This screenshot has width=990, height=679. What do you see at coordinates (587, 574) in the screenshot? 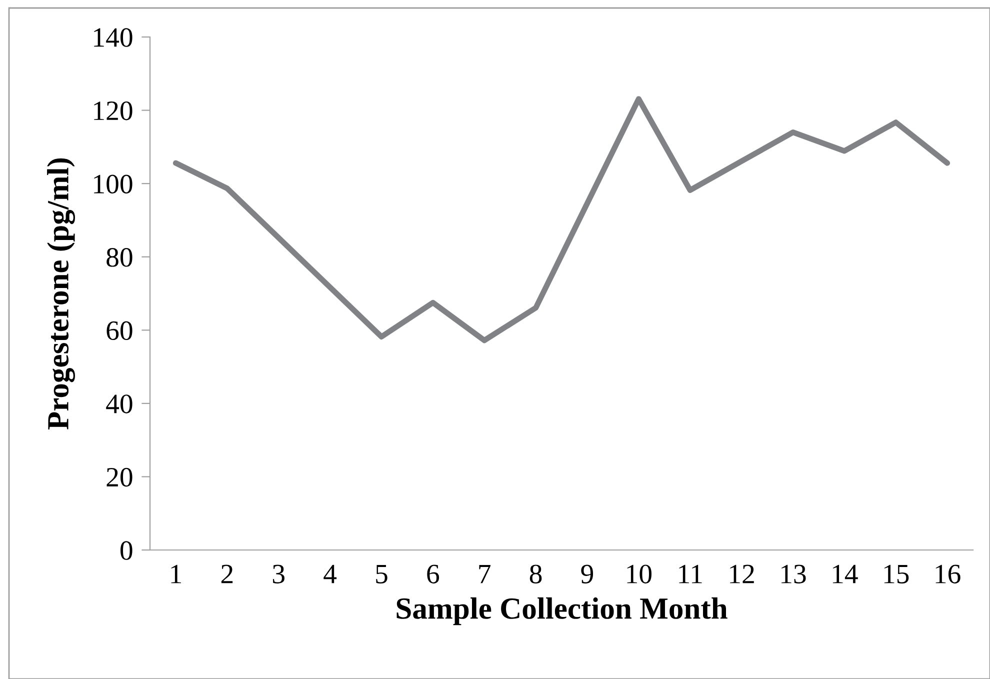
I see `x-tick-label: 9` at bounding box center [587, 574].